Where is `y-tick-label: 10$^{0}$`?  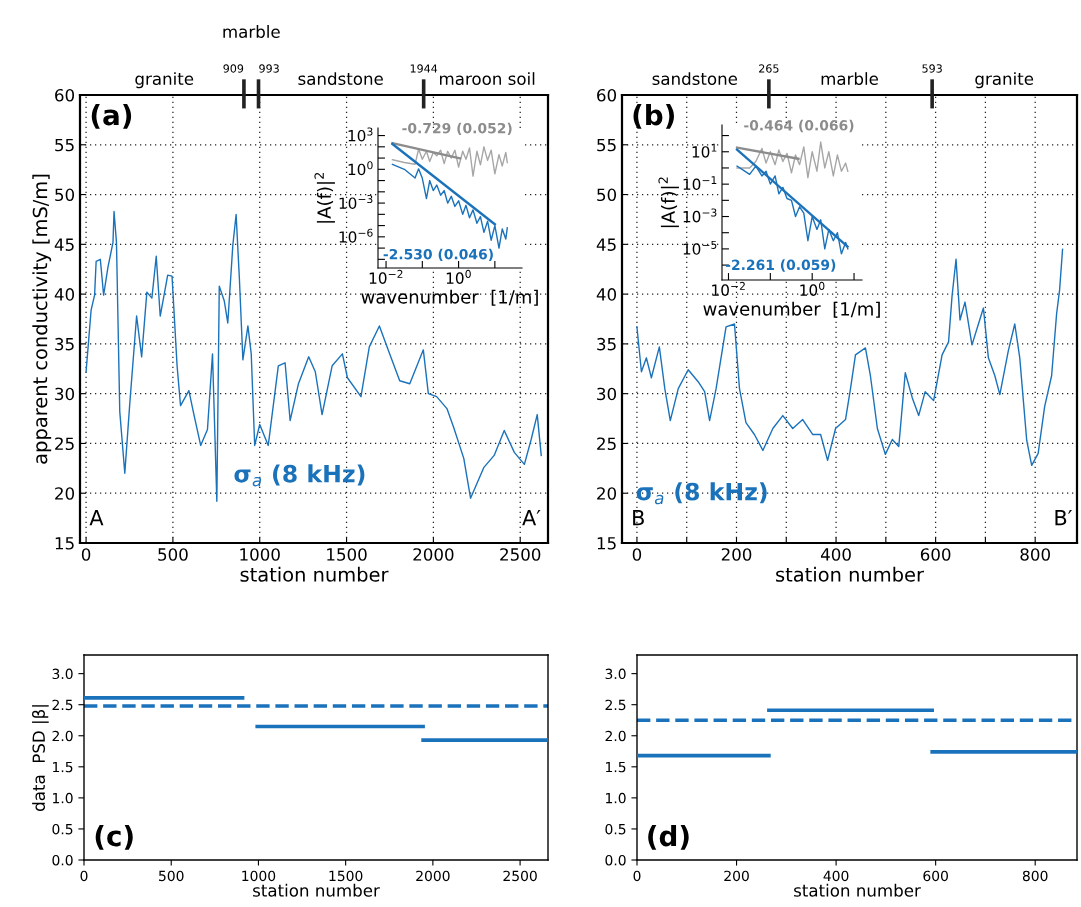
y-tick-label: 10$^{0}$ is located at coordinates (360, 168).